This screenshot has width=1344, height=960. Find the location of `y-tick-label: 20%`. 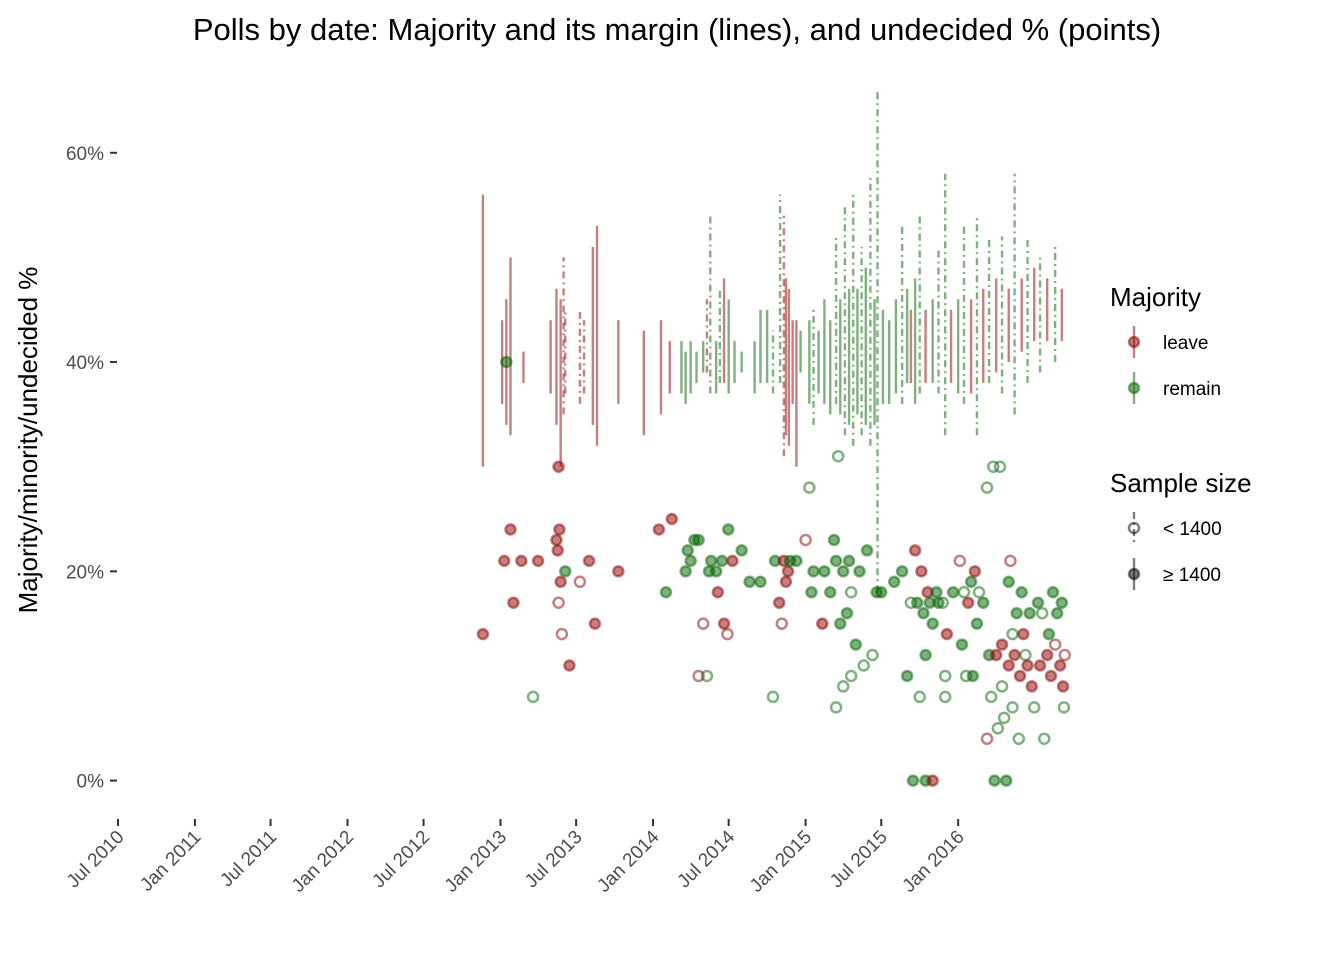

y-tick-label: 20% is located at coordinates (85, 572).